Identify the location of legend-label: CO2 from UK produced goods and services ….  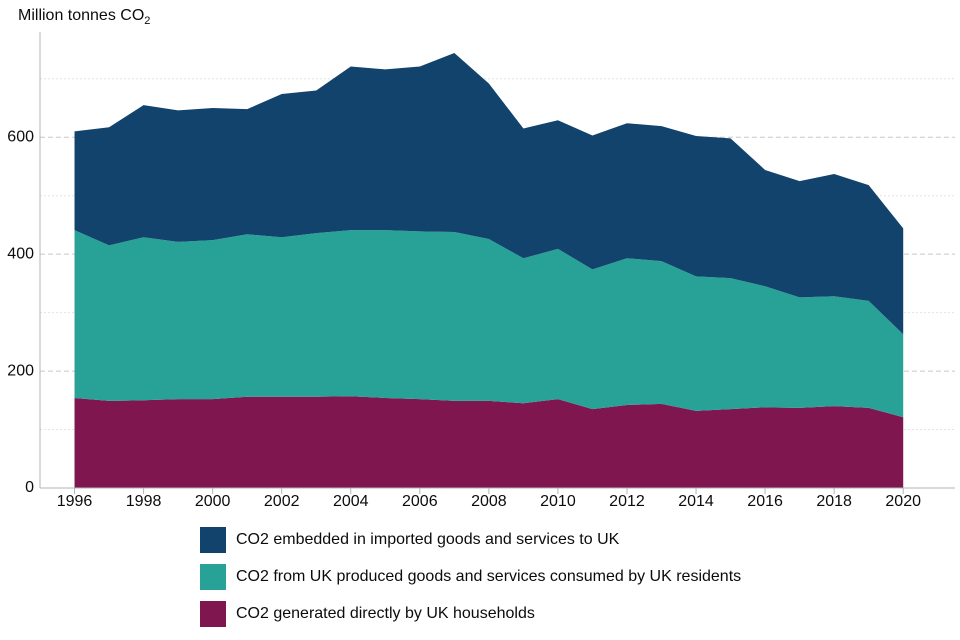
(488, 576).